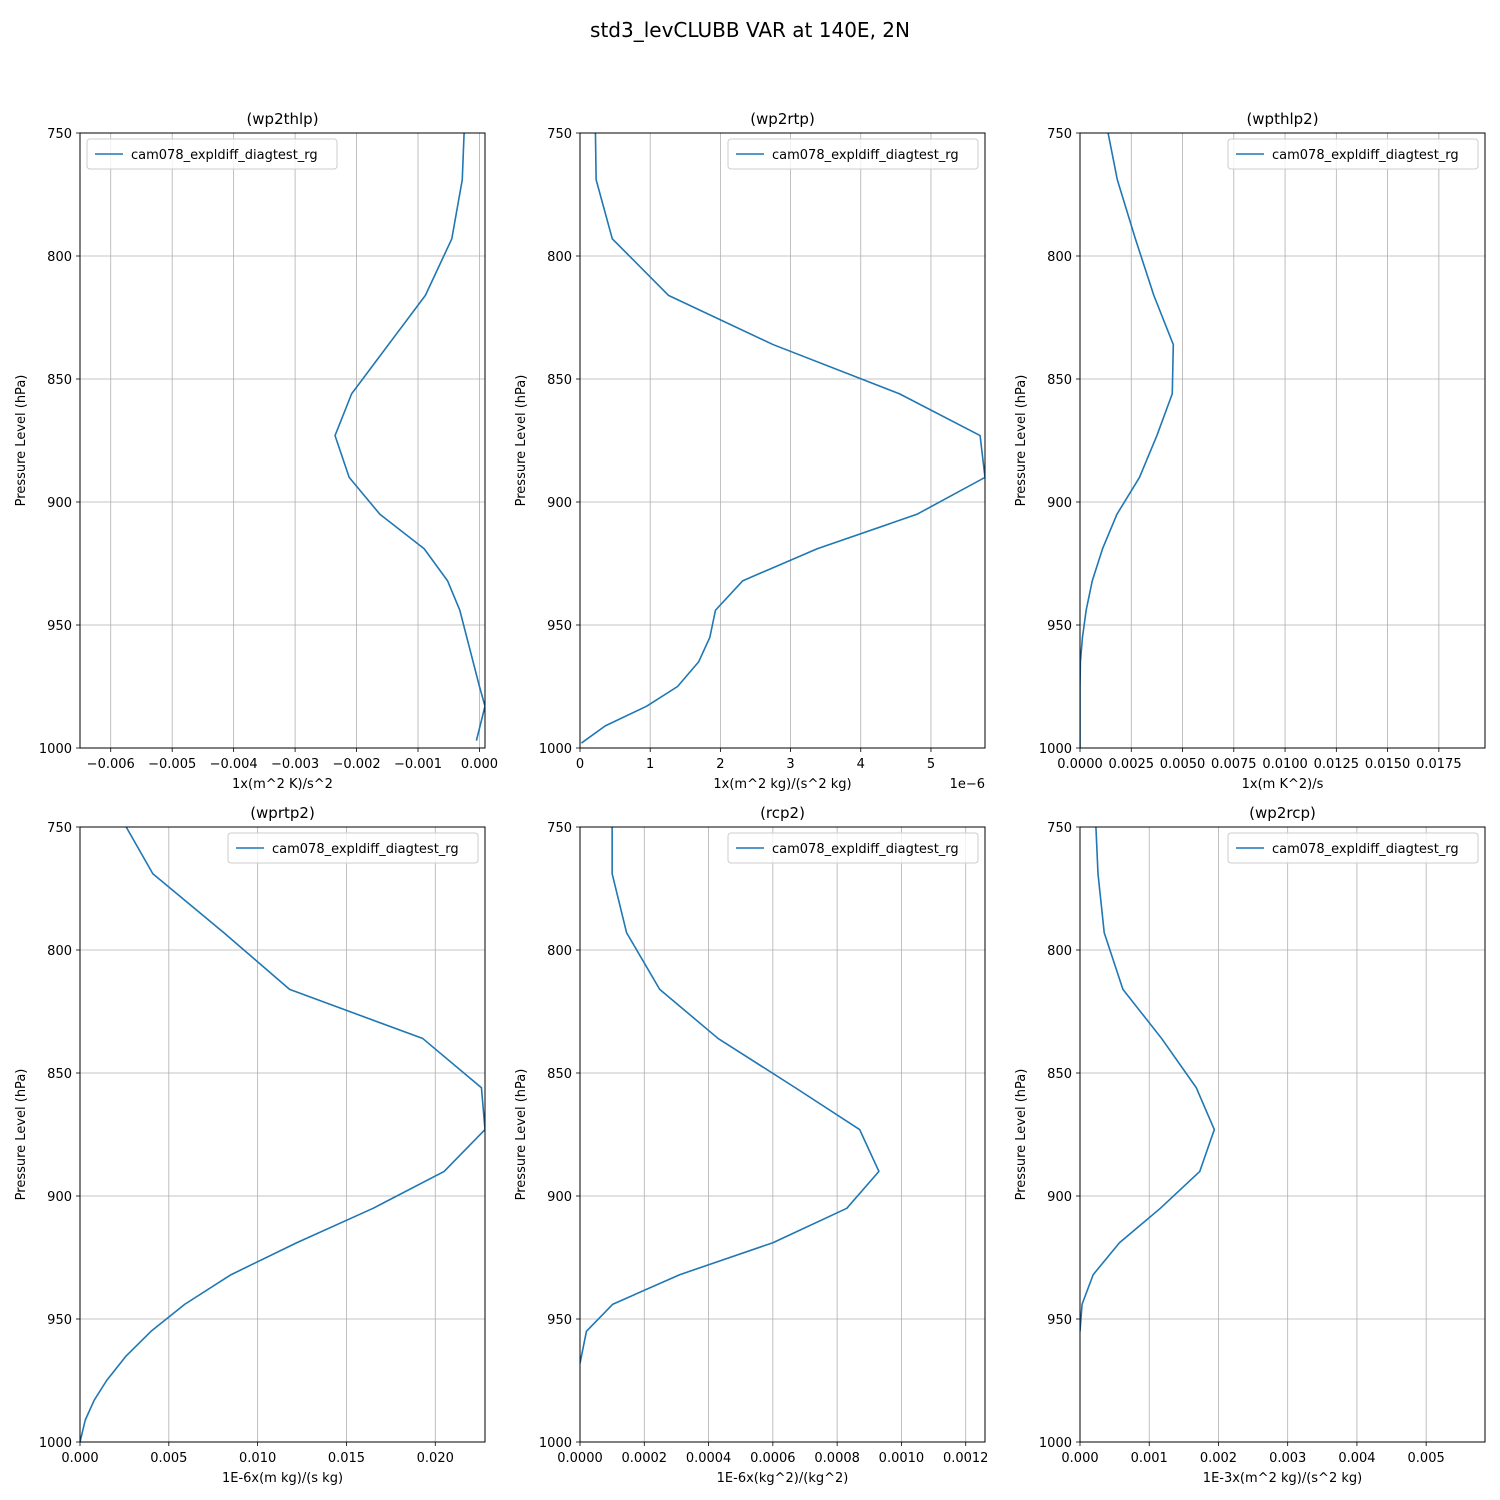 This screenshot has width=1500, height=1500. Describe the element at coordinates (1388, 764) in the screenshot. I see `x-tick-label: 0.0150` at that location.